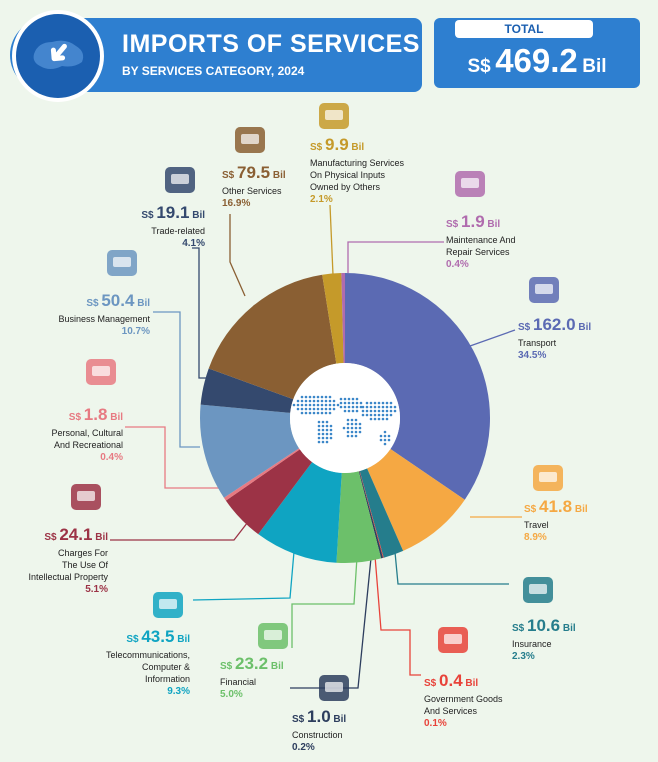 The height and width of the screenshot is (762, 658). Describe the element at coordinates (463, 705) in the screenshot. I see `category-name: Government Goods And Services` at that location.